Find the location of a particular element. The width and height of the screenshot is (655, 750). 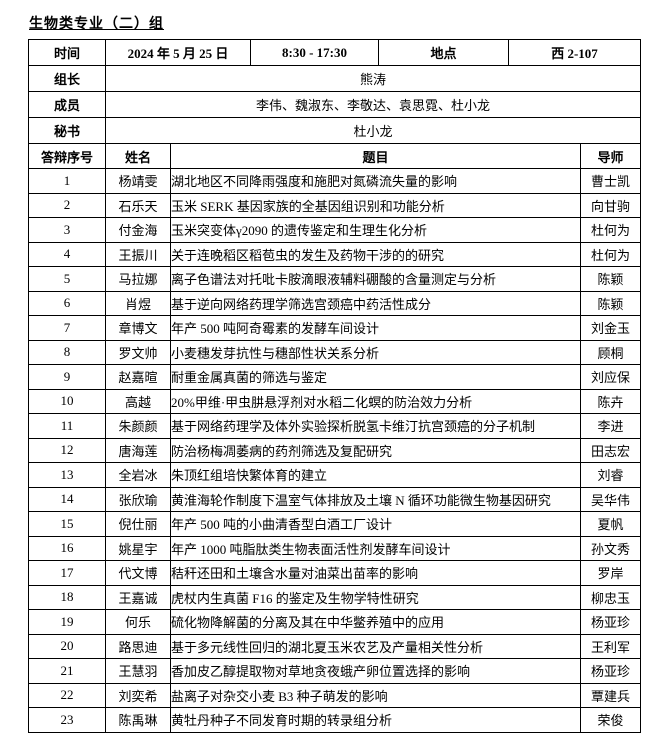

advisor-name: 杜何为 is located at coordinates (611, 254).